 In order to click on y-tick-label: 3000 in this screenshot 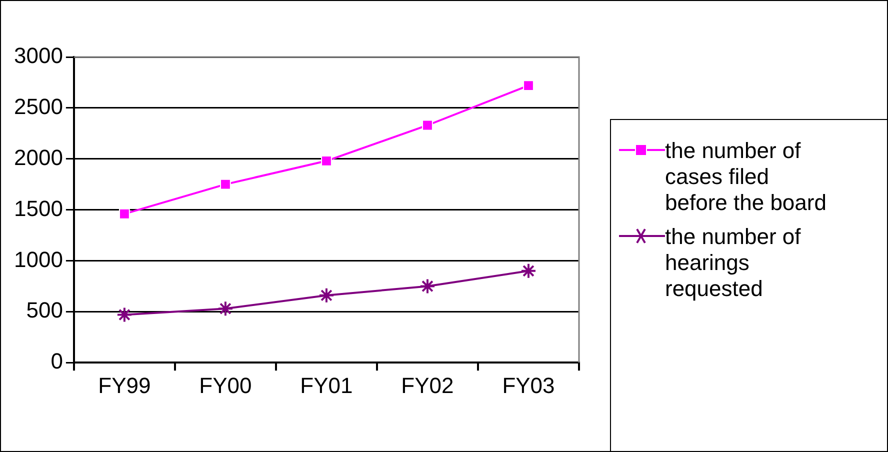, I will do `click(38, 55)`.